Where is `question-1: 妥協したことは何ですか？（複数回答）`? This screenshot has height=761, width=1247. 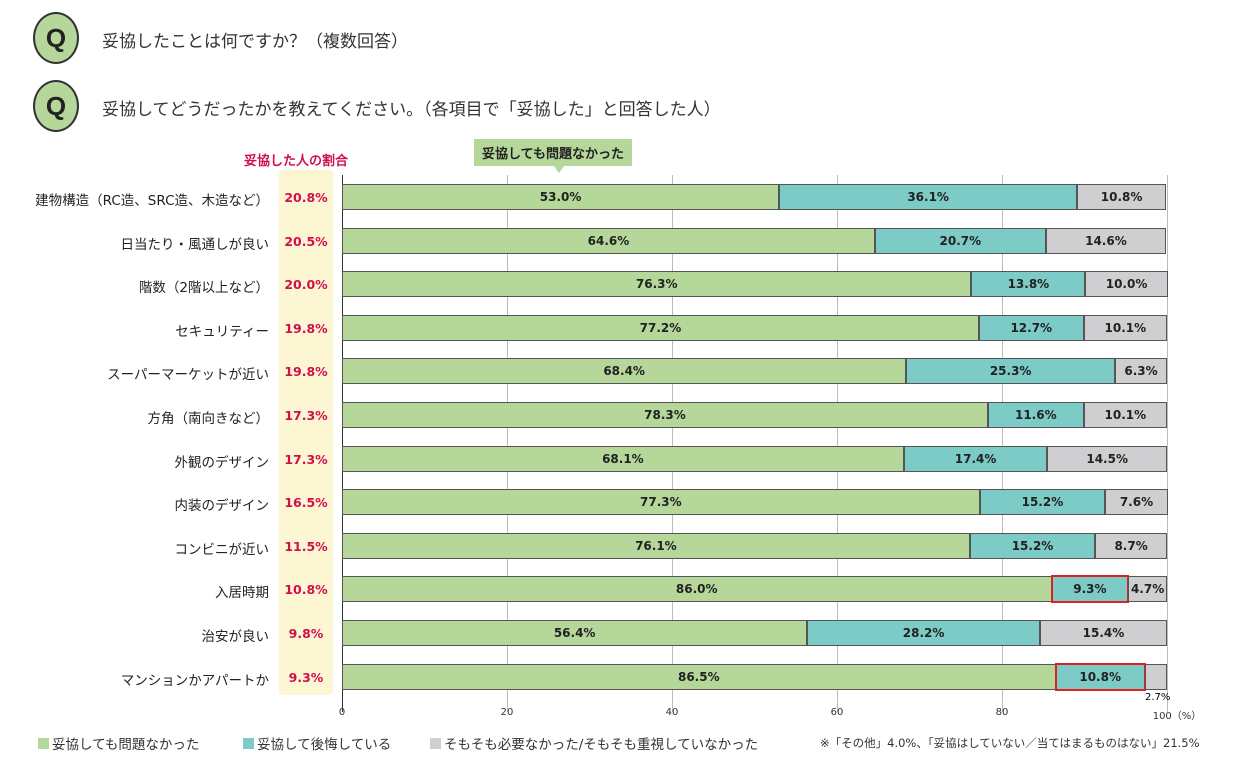
question-1: 妥協したことは何ですか？（複数回答） is located at coordinates (255, 42).